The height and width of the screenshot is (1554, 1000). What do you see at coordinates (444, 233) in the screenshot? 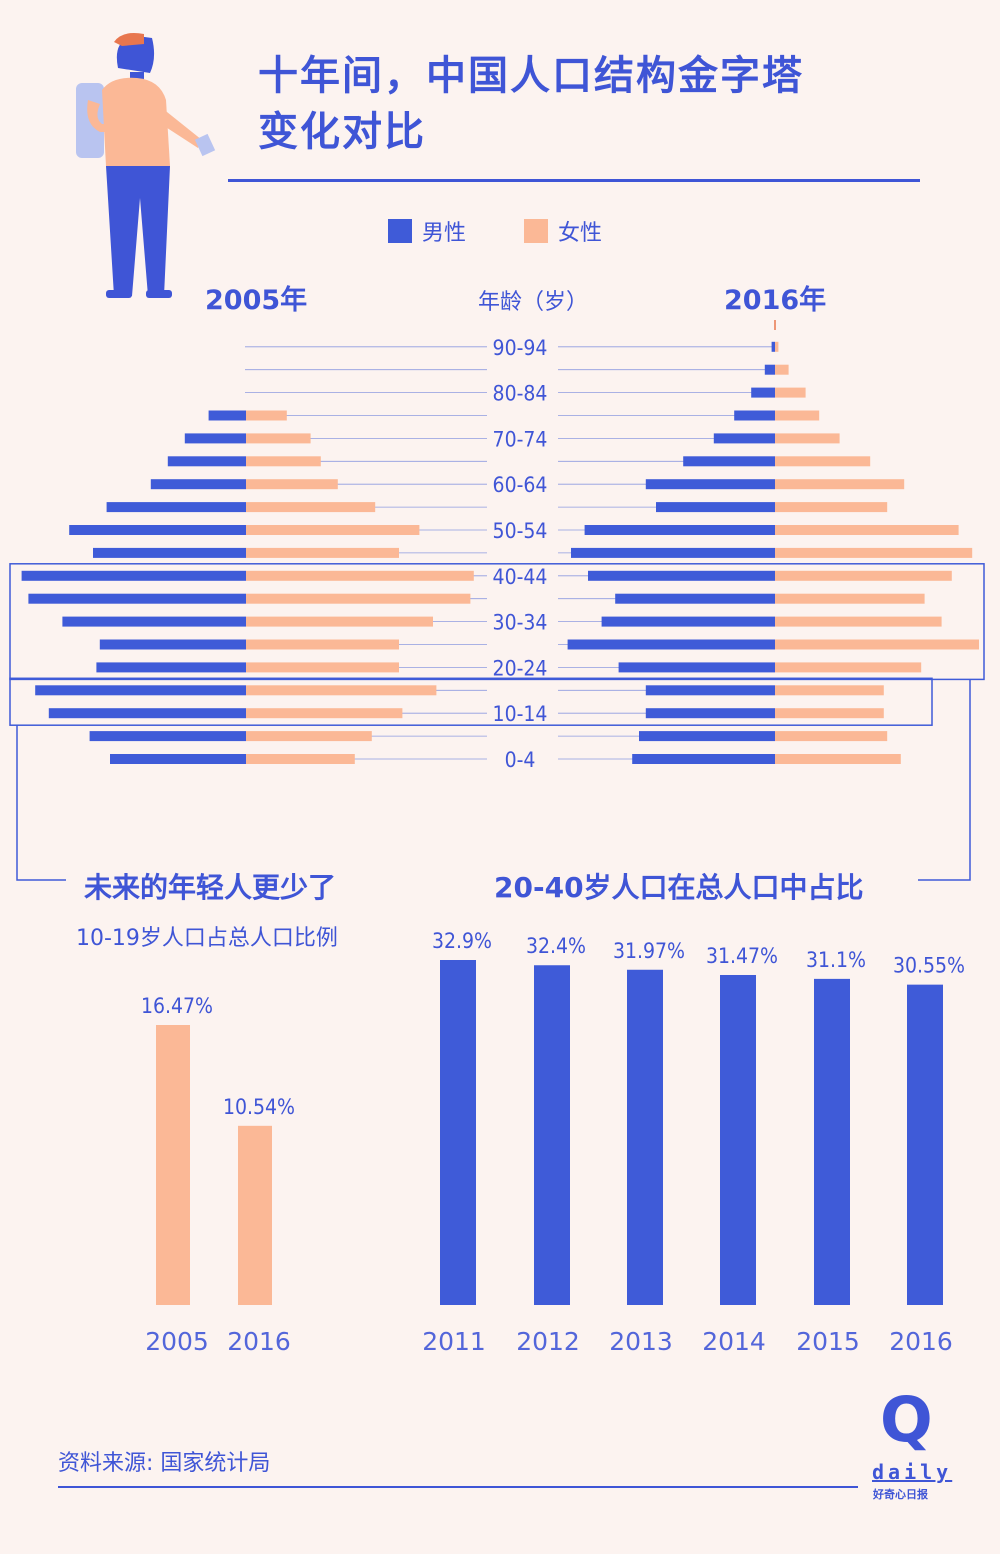
I see `legend-male-label: 男性` at bounding box center [444, 233].